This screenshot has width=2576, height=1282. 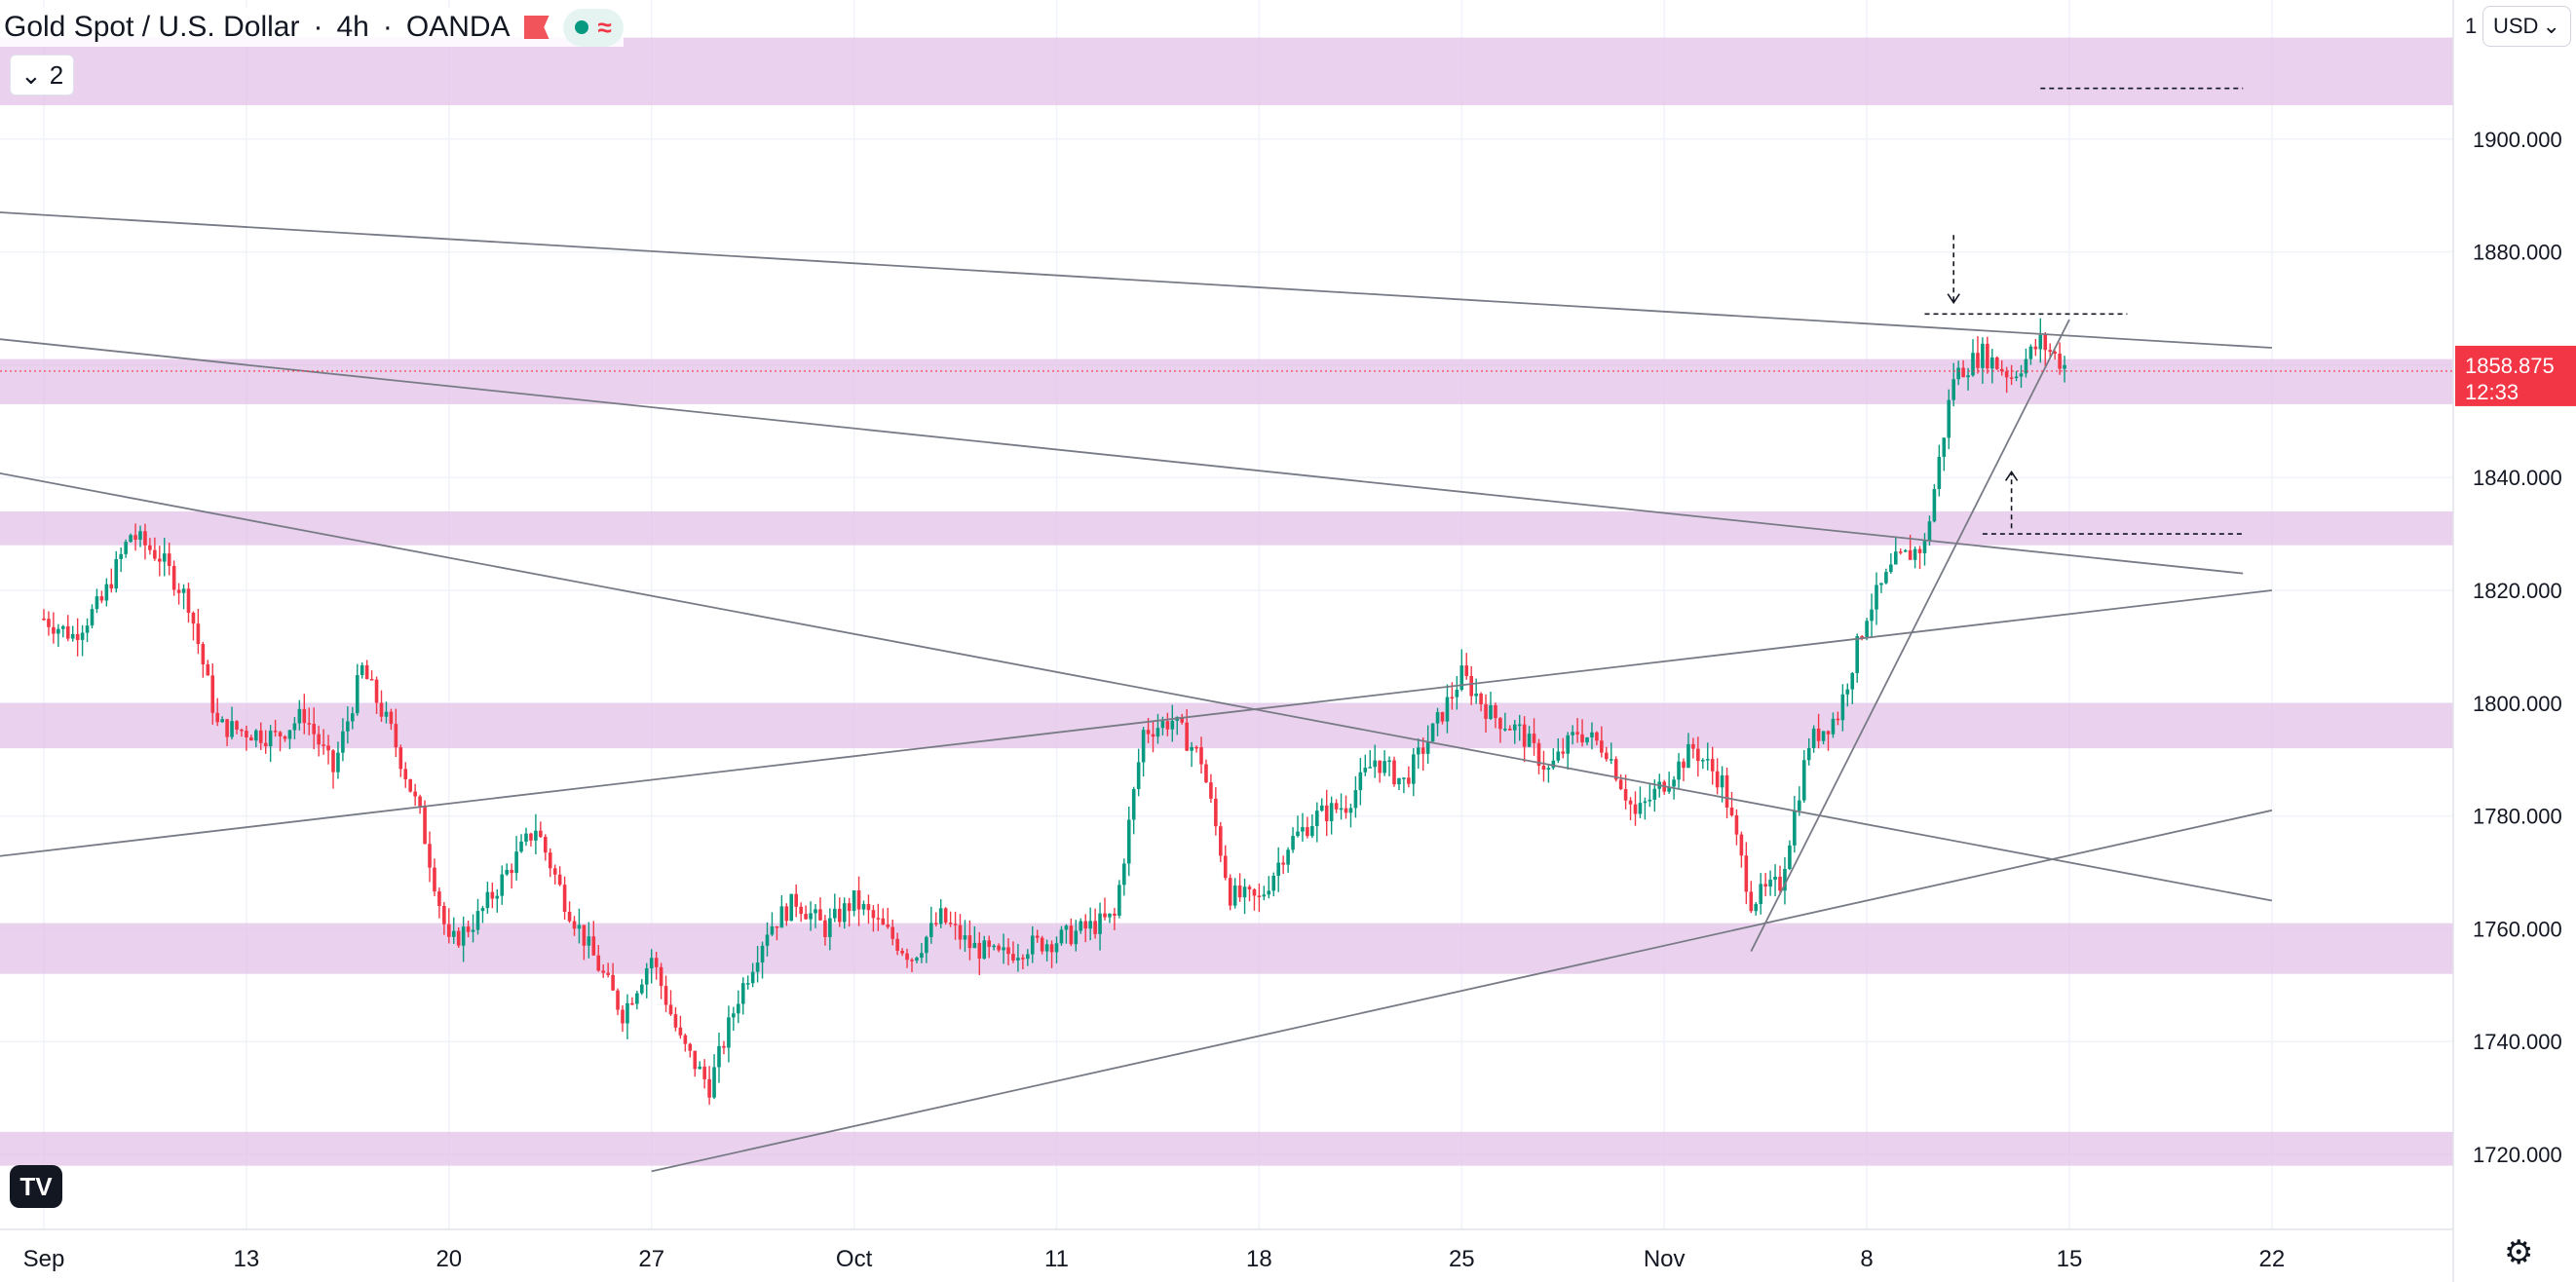 What do you see at coordinates (2517, 478) in the screenshot?
I see `price-tick-label: 1840.000` at bounding box center [2517, 478].